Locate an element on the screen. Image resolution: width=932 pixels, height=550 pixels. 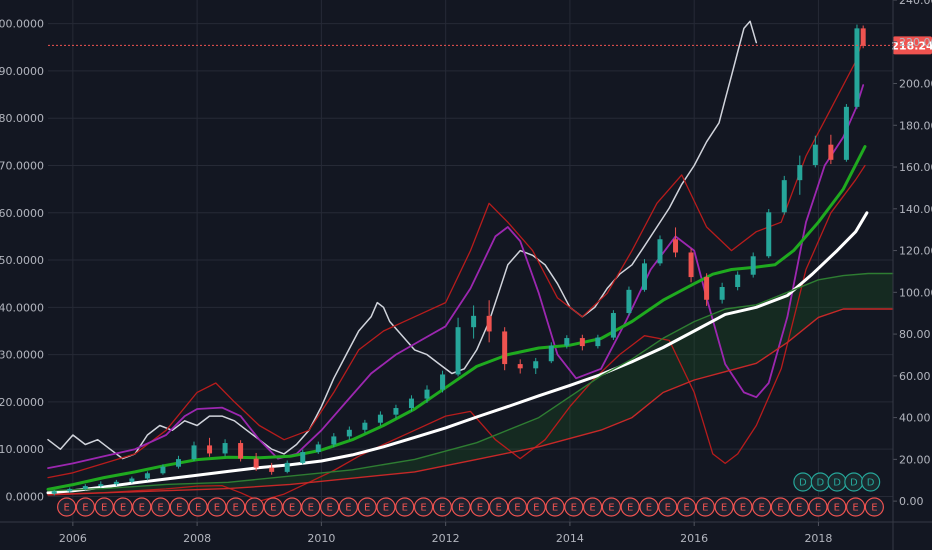
left-tick-label: 60.0000 is located at coordinates (22, 213).